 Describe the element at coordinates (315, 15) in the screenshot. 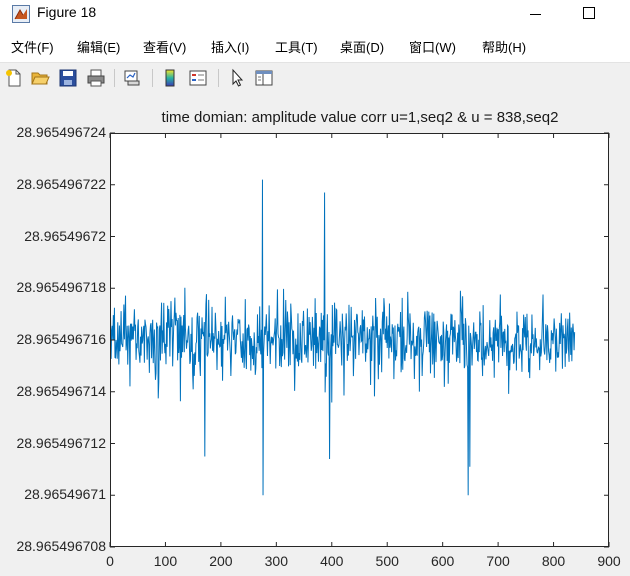

I see `title-bar: Figure 18` at that location.